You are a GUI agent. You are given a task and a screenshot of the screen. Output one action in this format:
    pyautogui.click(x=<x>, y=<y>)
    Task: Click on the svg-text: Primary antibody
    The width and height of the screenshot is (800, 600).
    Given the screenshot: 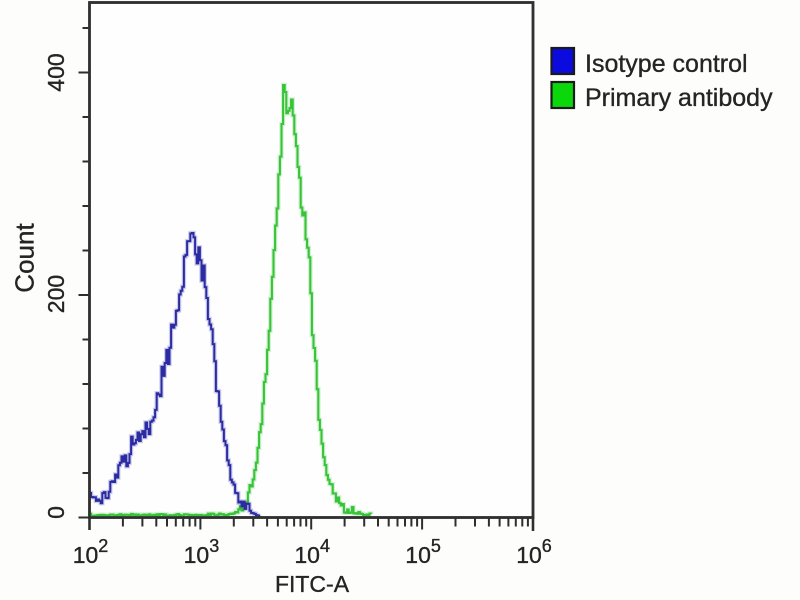 What is the action you would take?
    pyautogui.click(x=679, y=98)
    